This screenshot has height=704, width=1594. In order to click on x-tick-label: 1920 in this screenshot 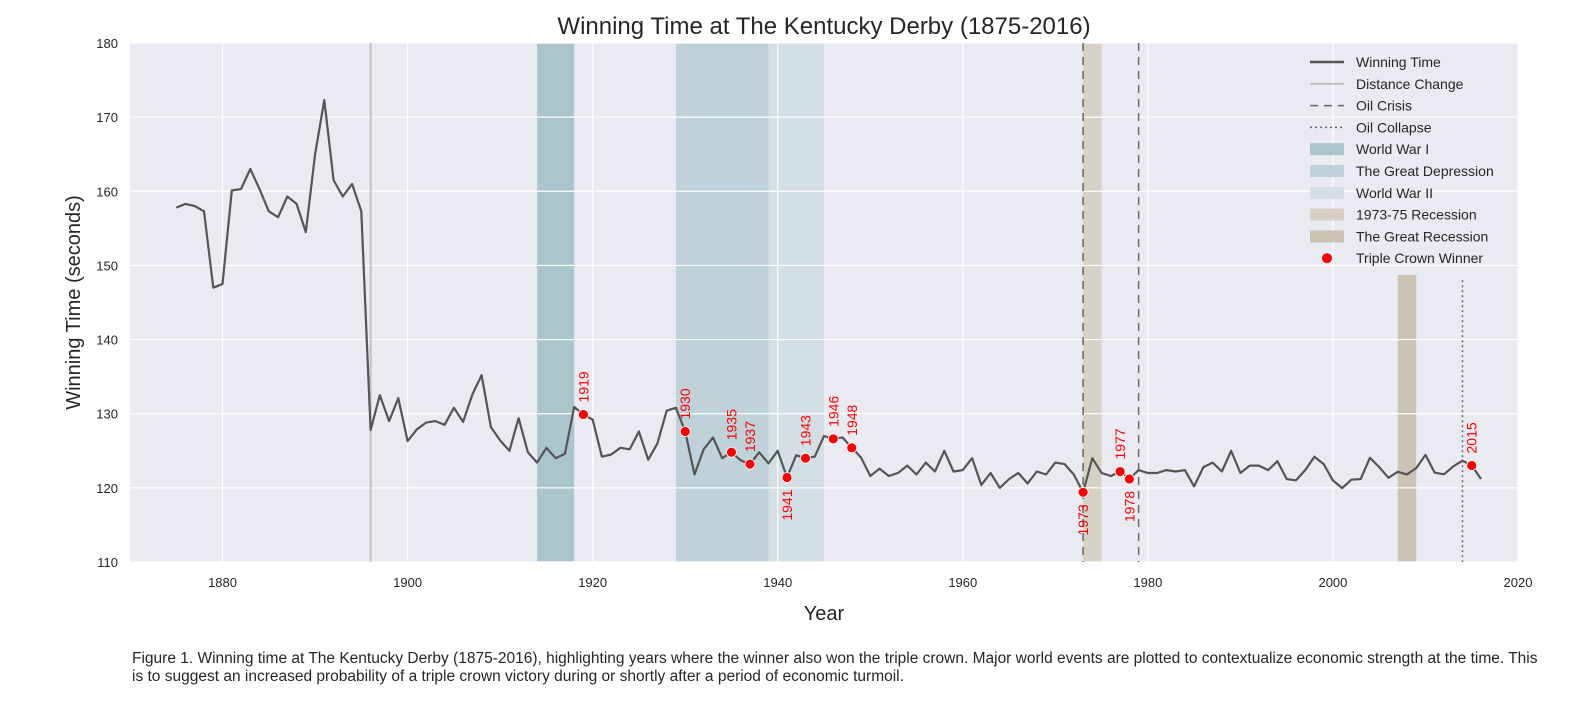, I will do `click(592, 582)`.